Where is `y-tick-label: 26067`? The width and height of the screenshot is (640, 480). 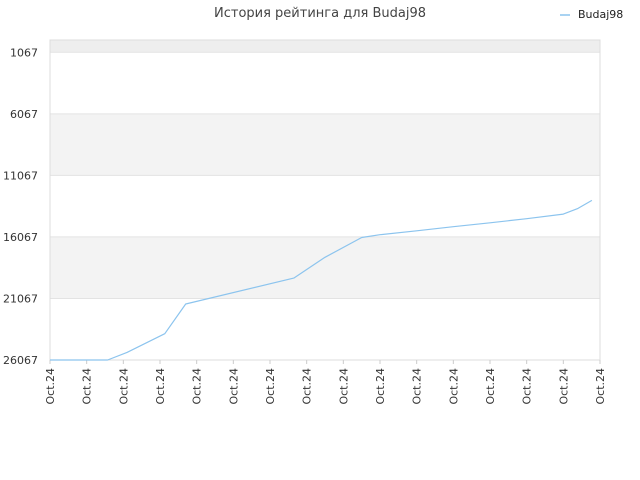 y-tick-label: 26067 is located at coordinates (20, 360).